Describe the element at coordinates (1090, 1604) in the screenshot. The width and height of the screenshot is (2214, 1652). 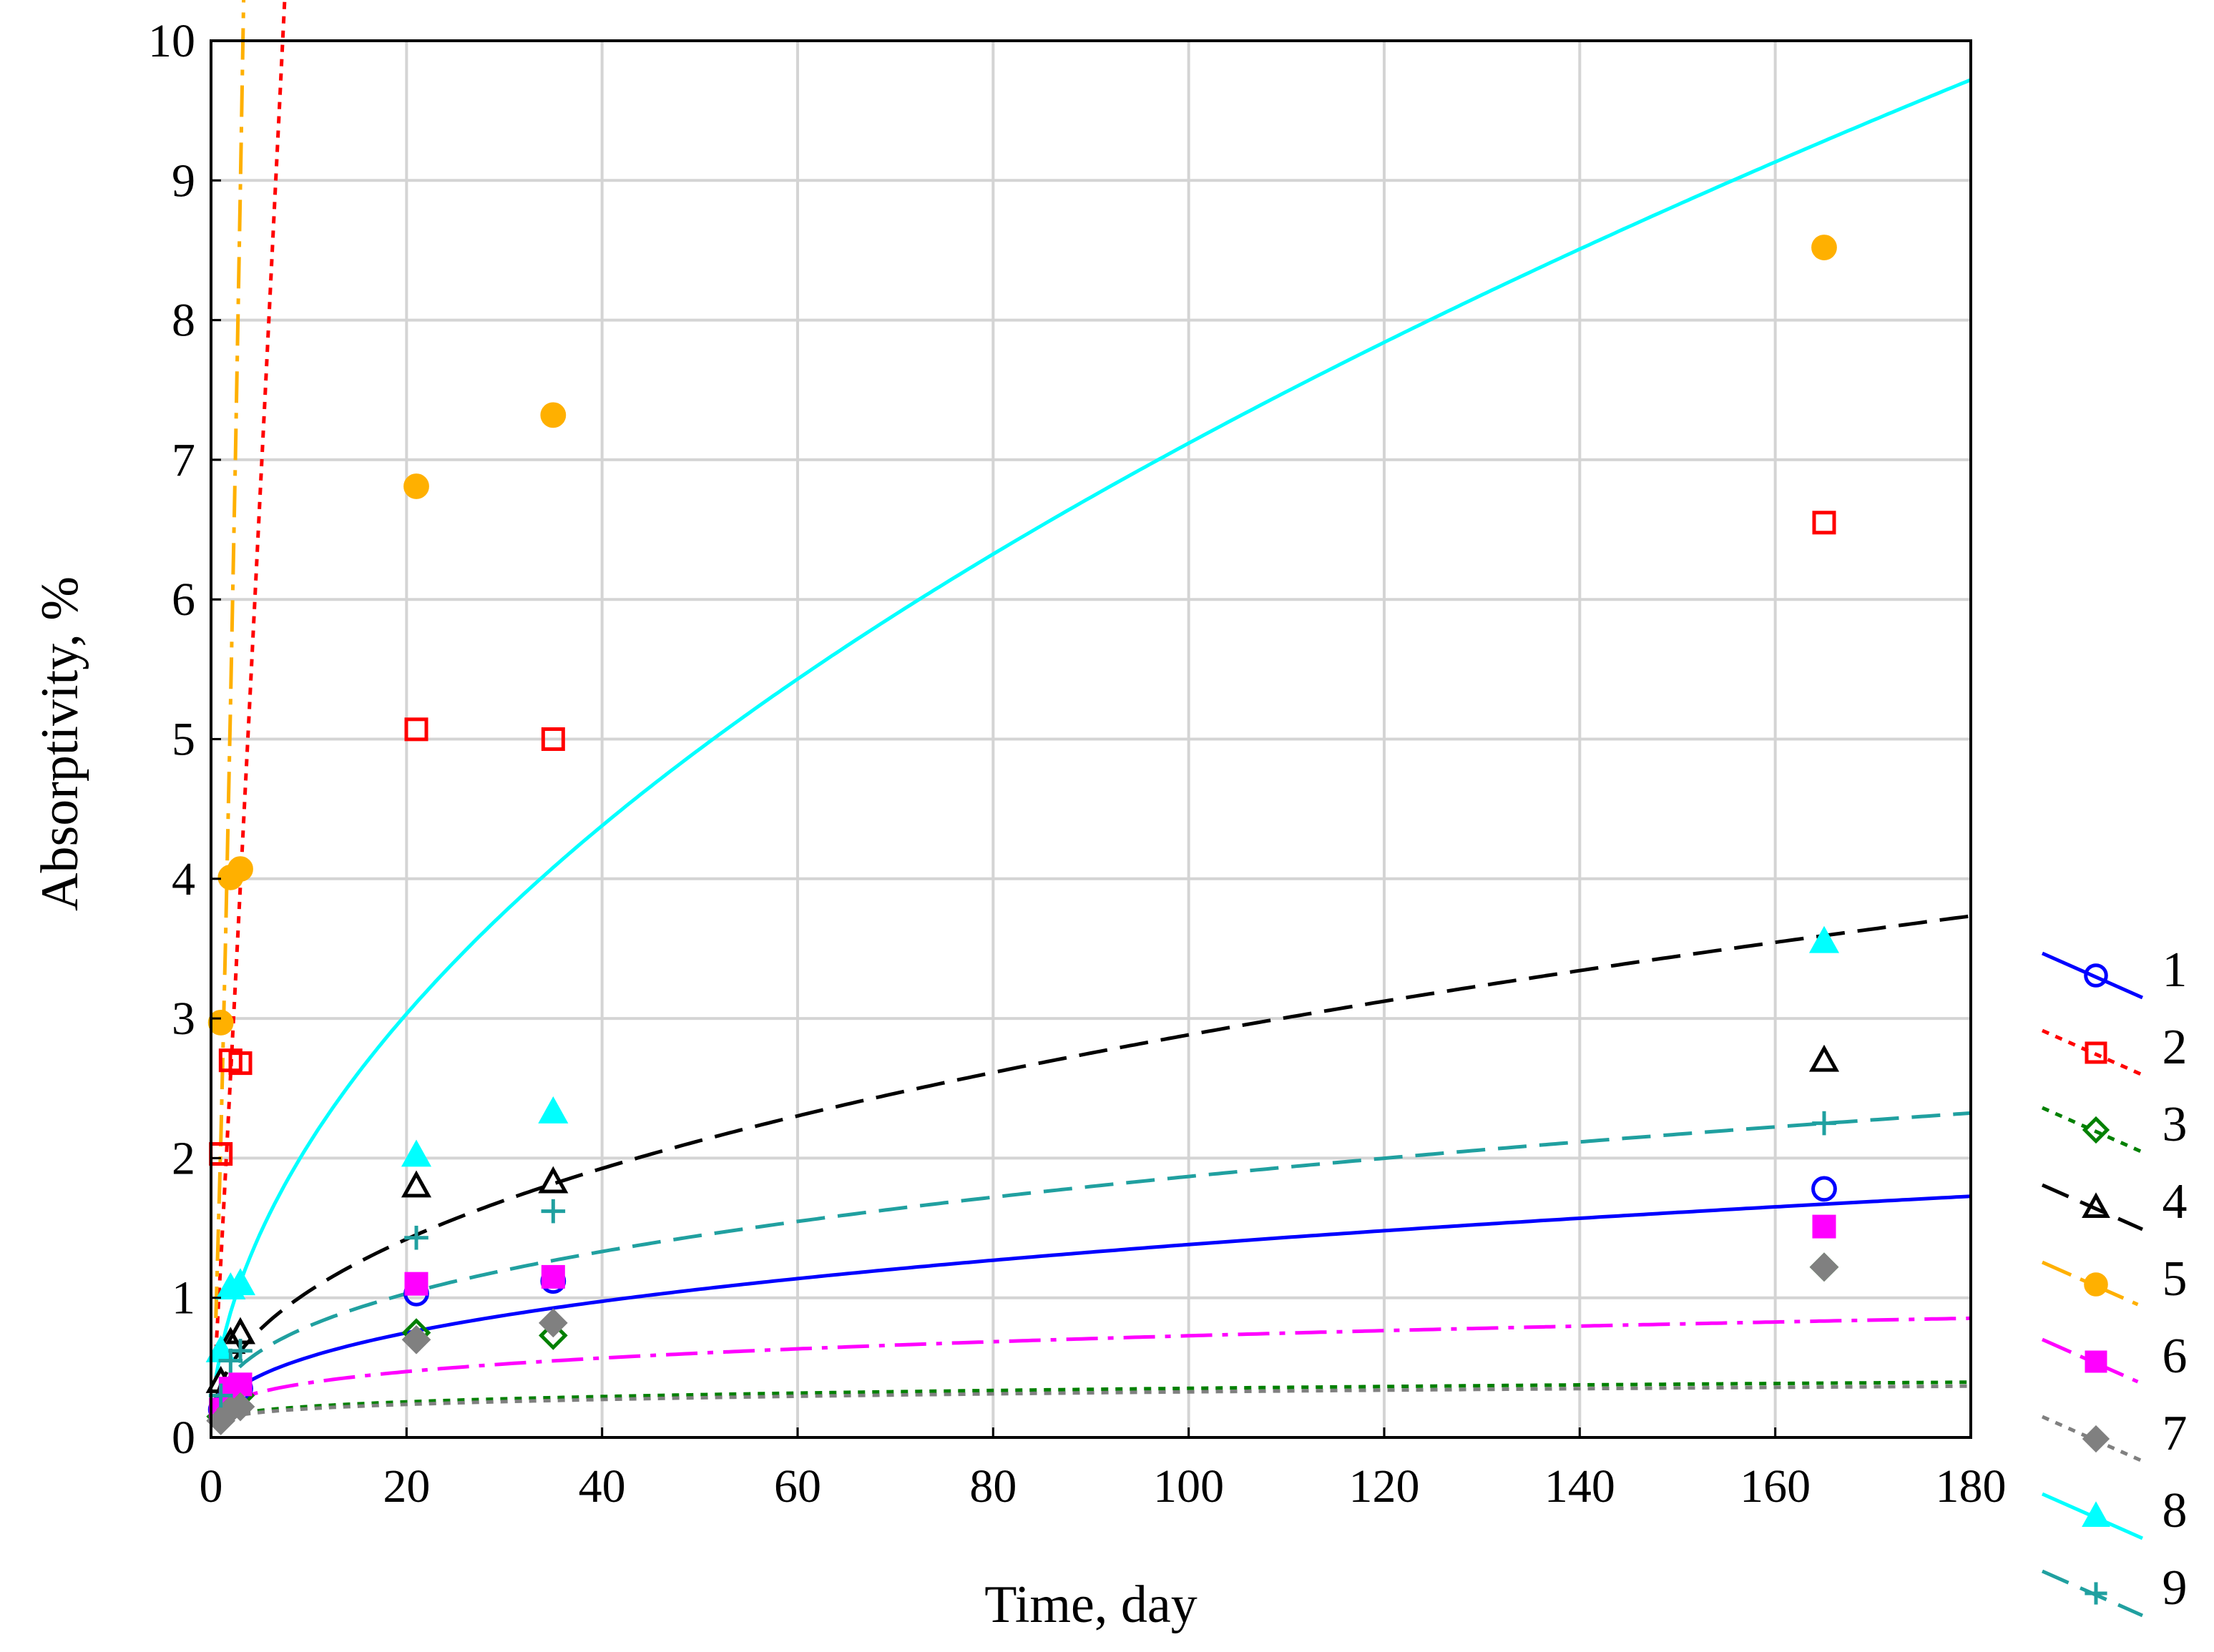
I see `x-axis-title: Time, day` at that location.